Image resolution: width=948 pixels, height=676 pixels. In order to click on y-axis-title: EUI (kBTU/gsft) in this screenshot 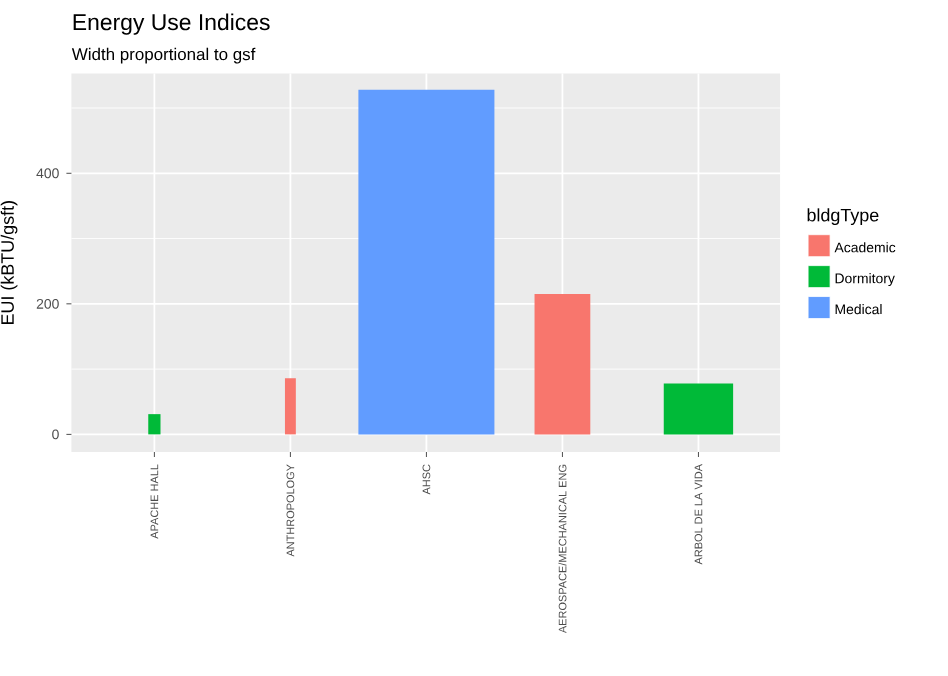, I will do `click(9, 263)`.